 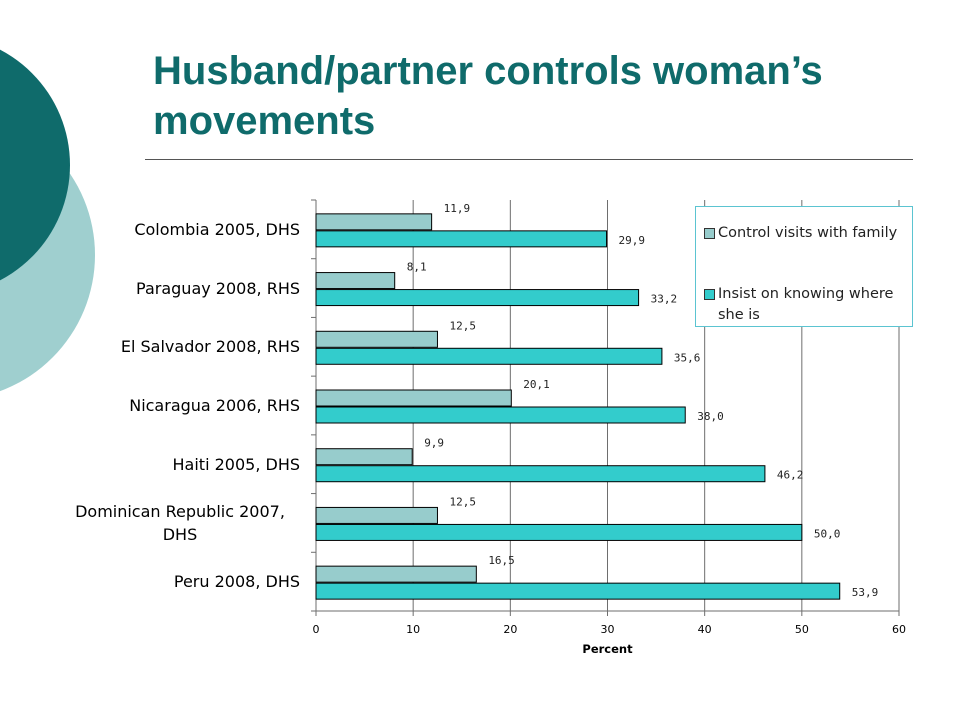 What do you see at coordinates (529, 159) in the screenshot?
I see `title-divider` at bounding box center [529, 159].